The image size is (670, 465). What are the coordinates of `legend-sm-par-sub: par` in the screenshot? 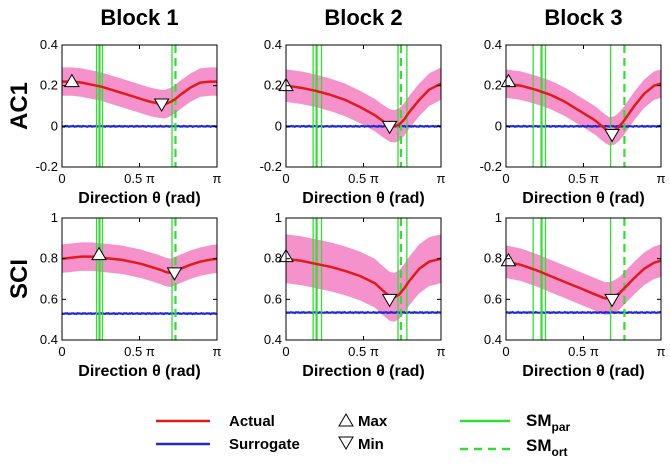 It's located at (561, 427).